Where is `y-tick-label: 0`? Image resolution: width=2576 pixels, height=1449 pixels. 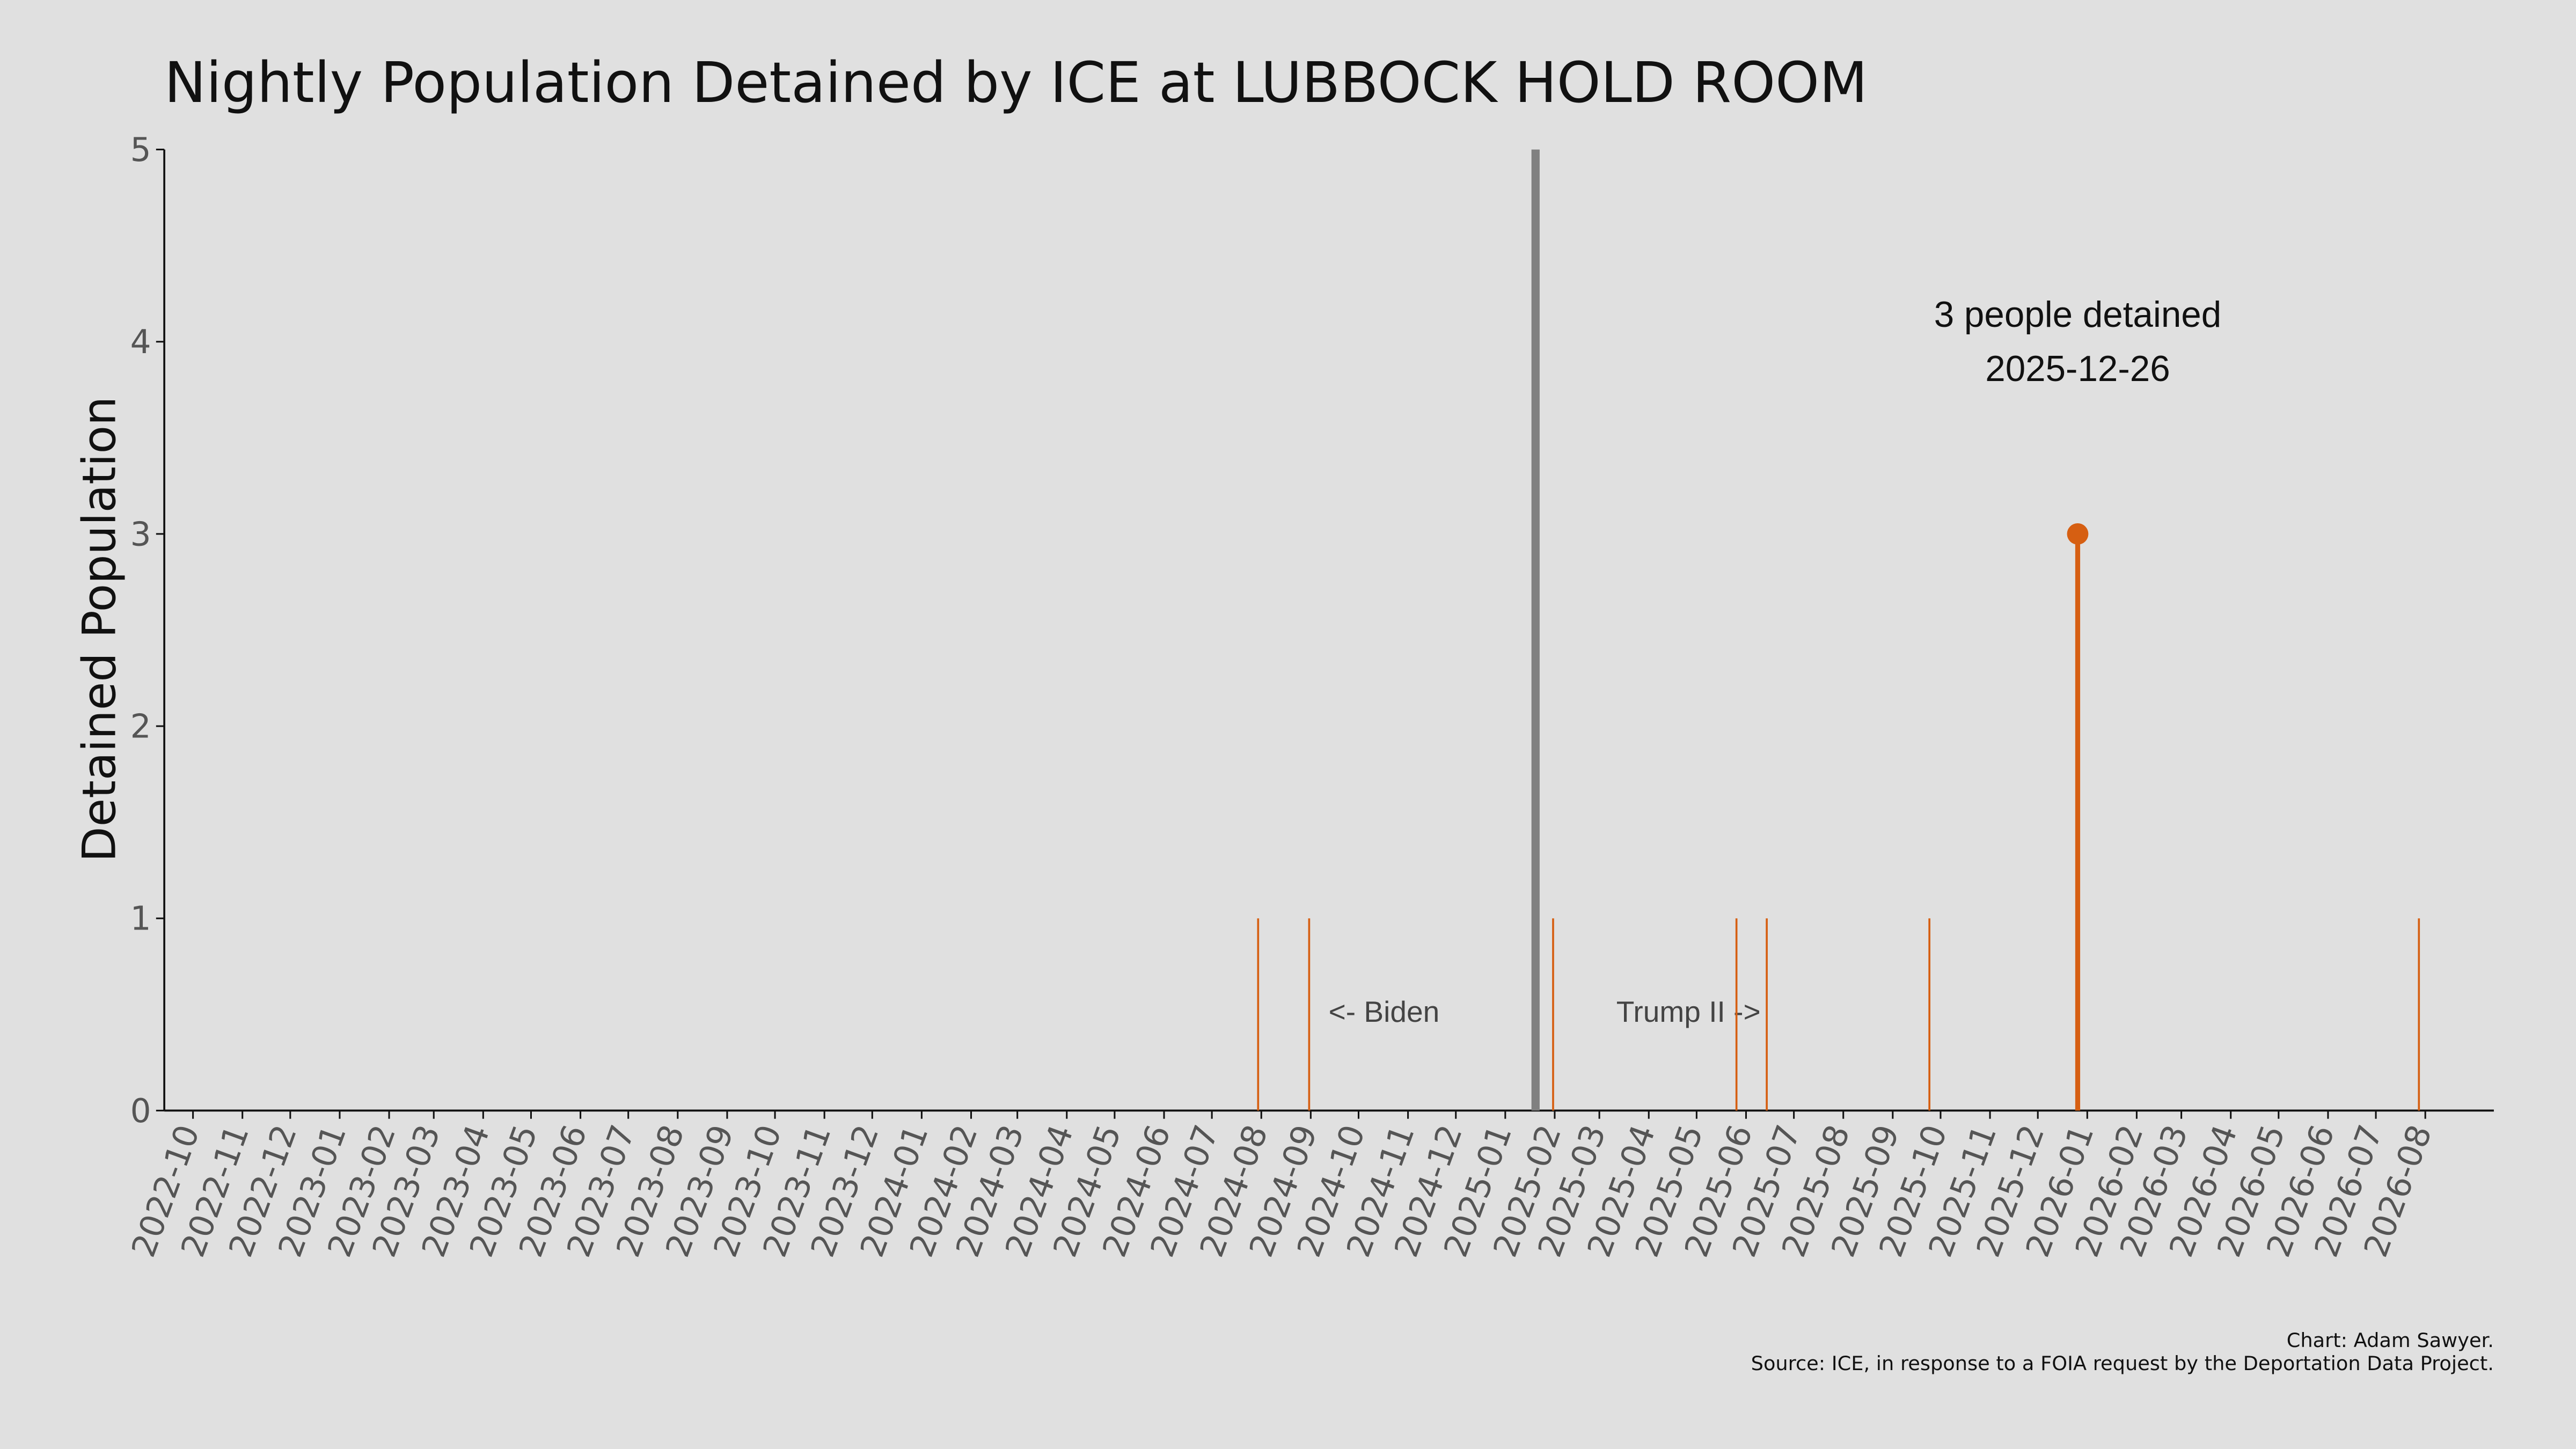 y-tick-label: 0 is located at coordinates (140, 1111).